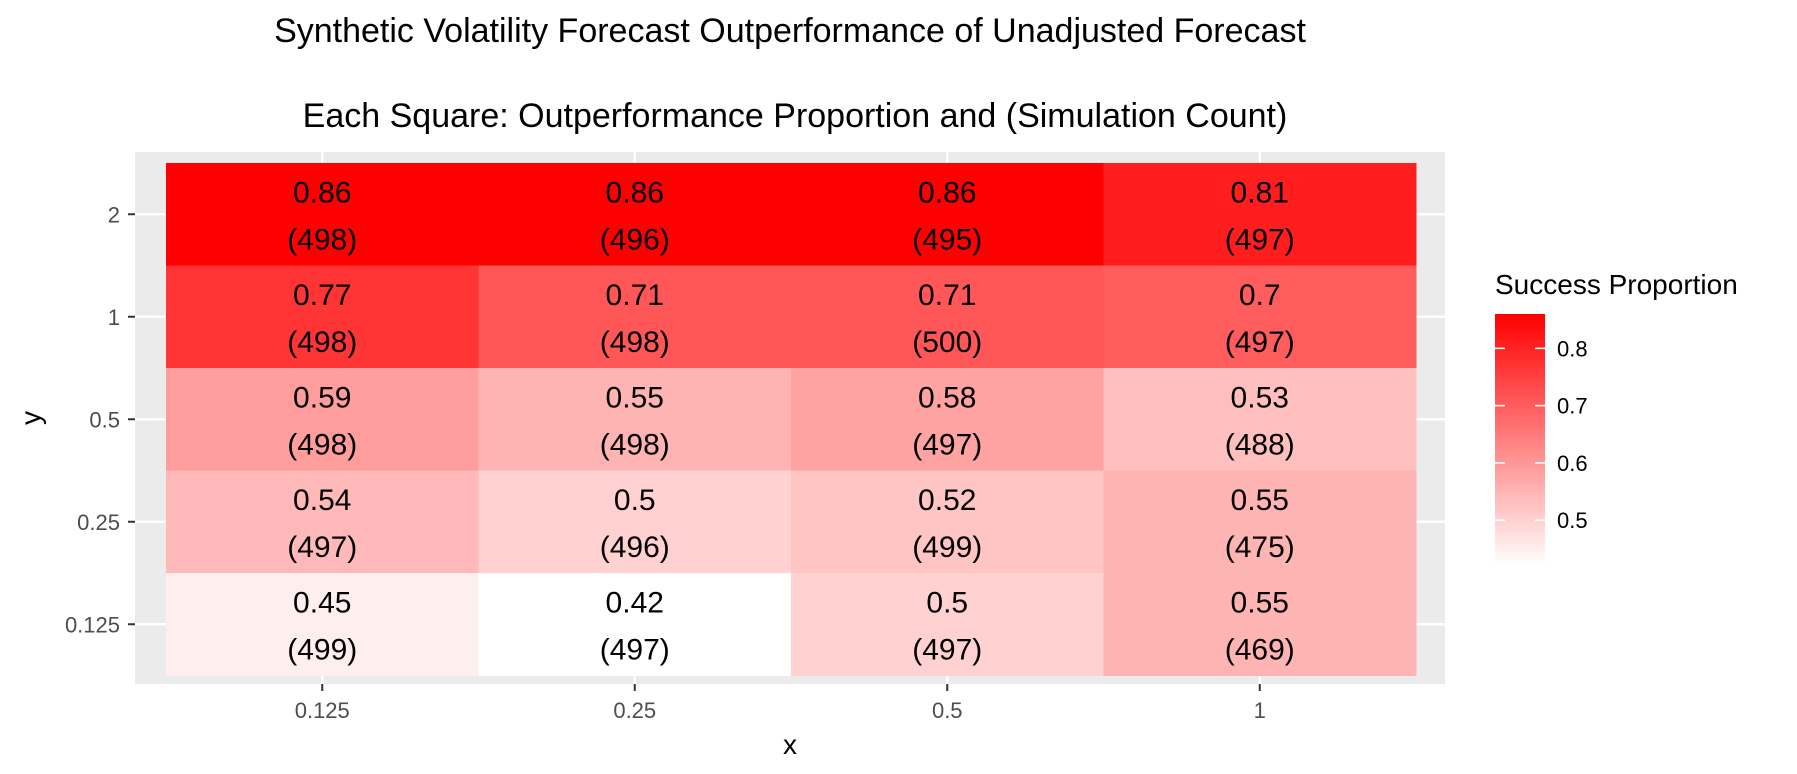 The height and width of the screenshot is (774, 1797). Describe the element at coordinates (1572, 463) in the screenshot. I see `legend-tick-label: 0.6` at that location.